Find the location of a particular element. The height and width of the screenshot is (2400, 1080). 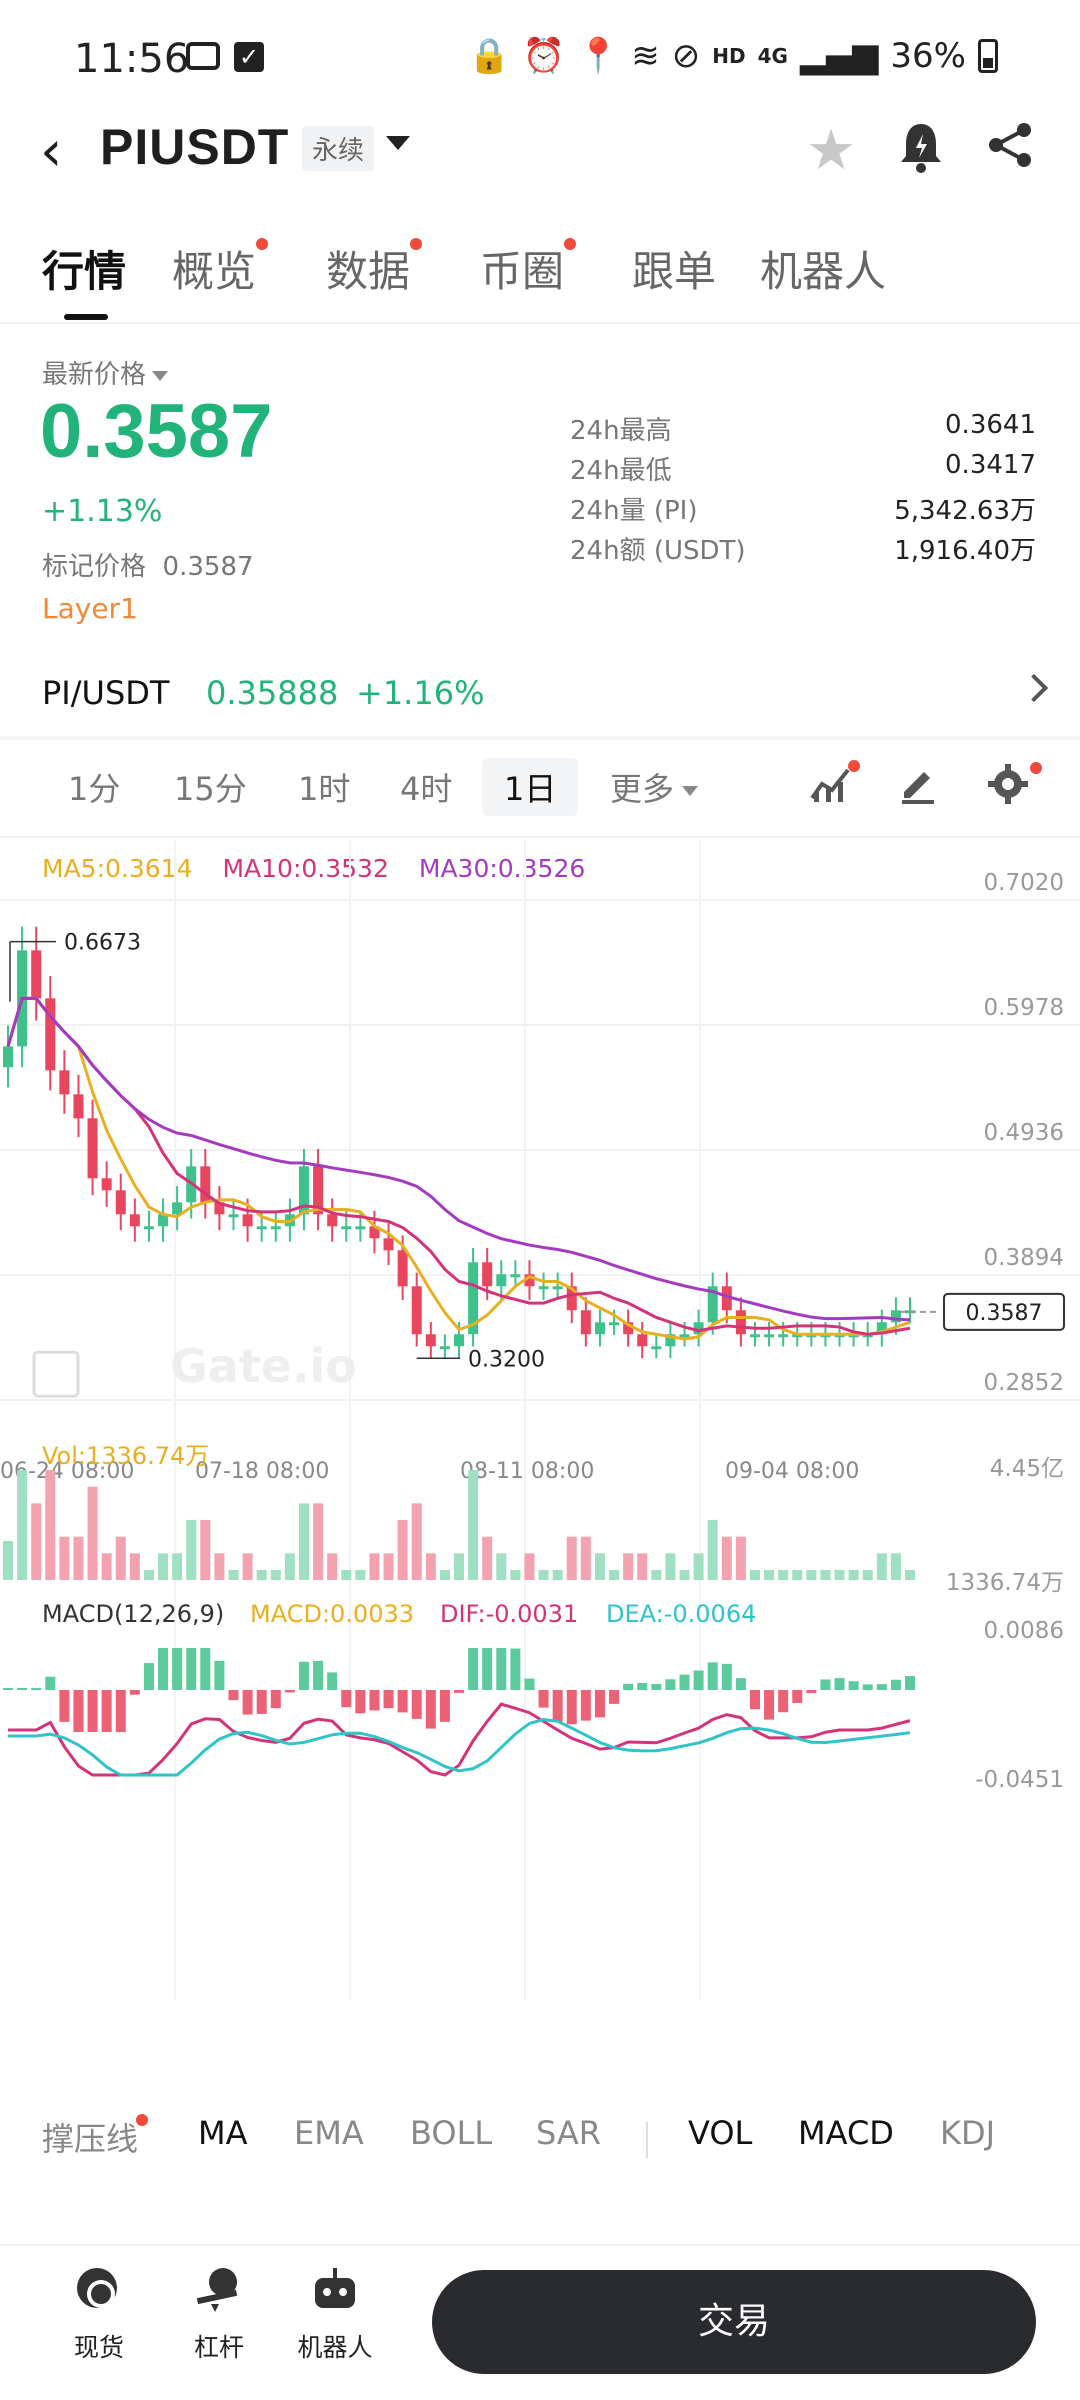

interval-1d: 1日 is located at coordinates (530, 787).